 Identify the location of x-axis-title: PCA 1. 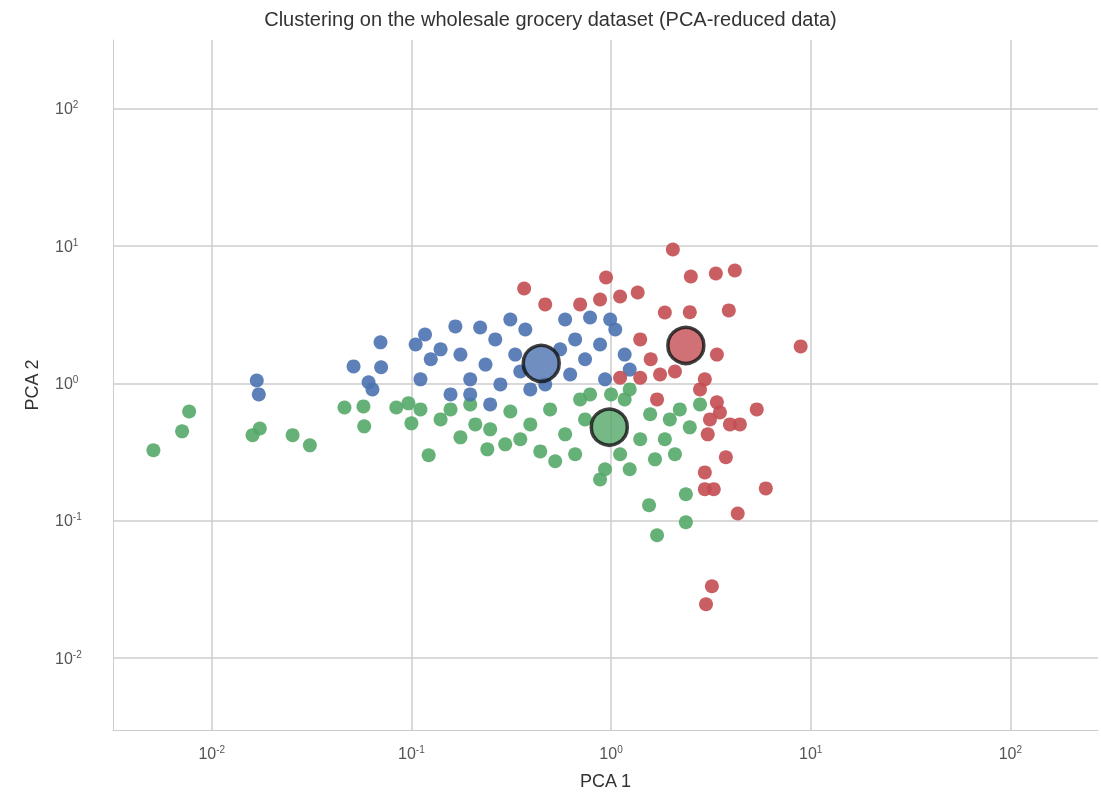
(605, 781).